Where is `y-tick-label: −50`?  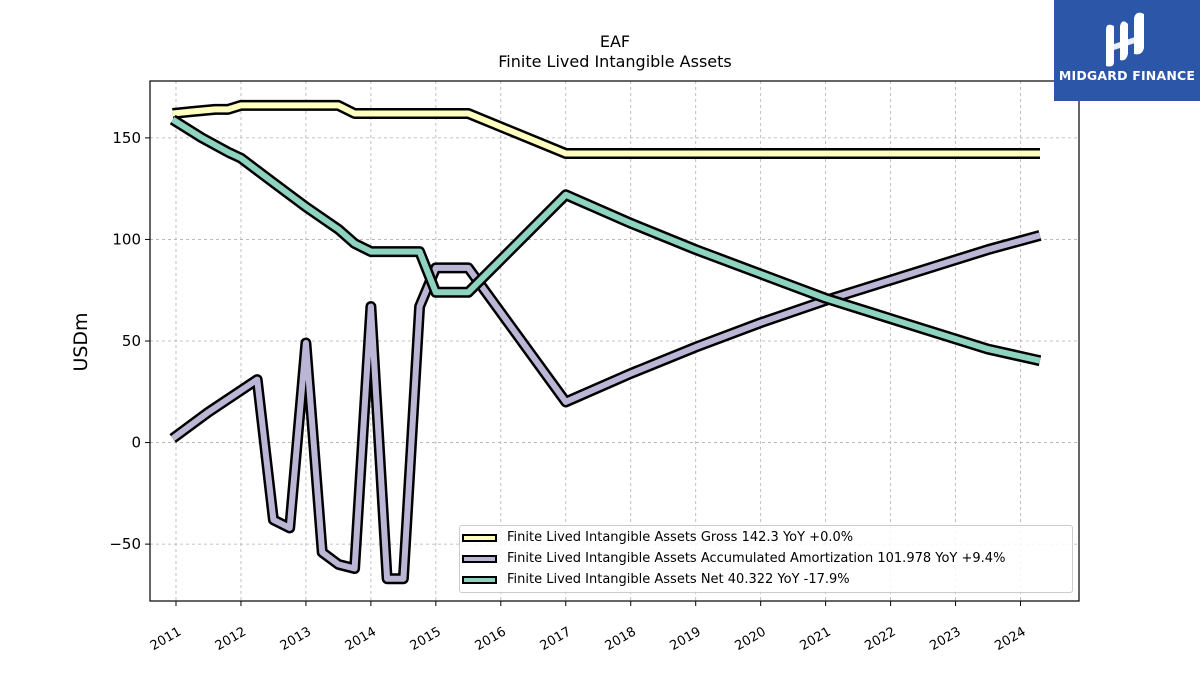 y-tick-label: −50 is located at coordinates (125, 544).